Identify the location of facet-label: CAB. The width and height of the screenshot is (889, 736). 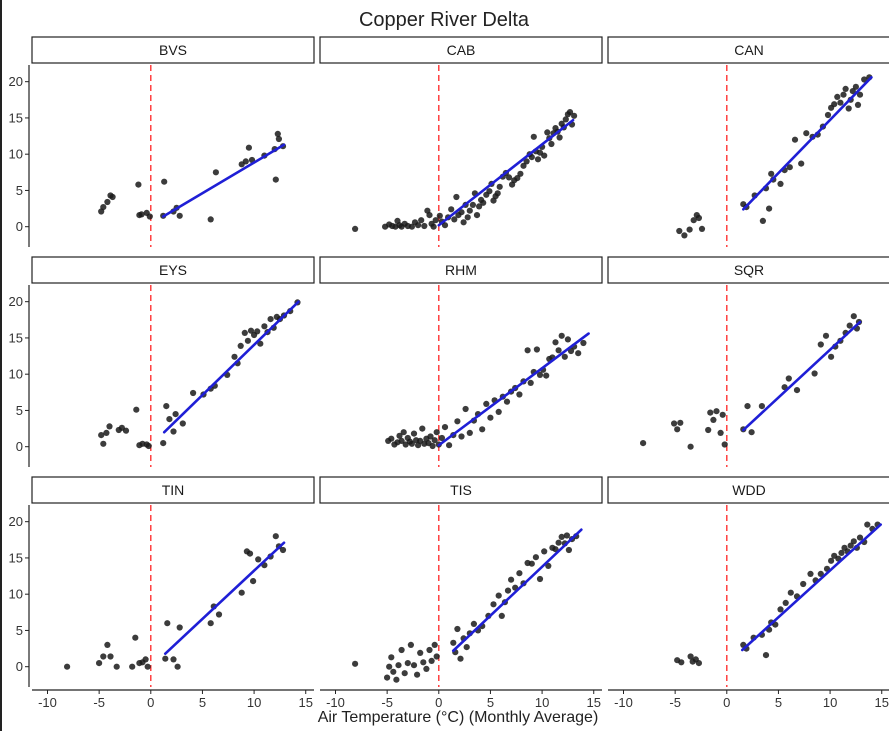
(461, 50).